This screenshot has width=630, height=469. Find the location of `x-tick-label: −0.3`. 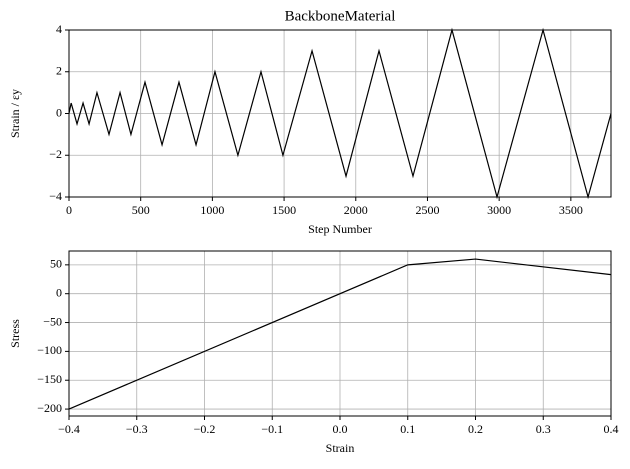

x-tick-label: −0.3 is located at coordinates (137, 429).